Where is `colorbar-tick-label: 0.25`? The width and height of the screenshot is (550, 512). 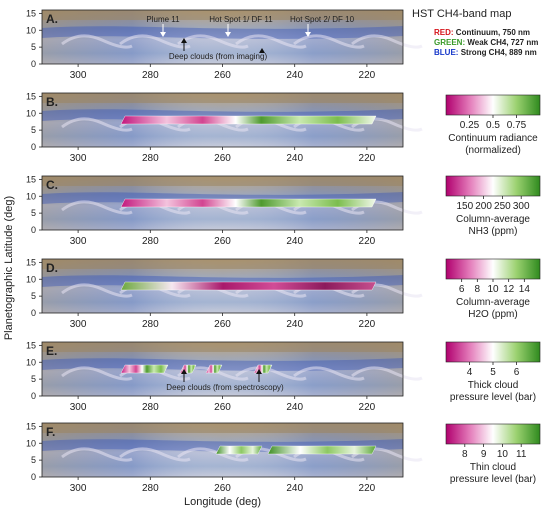
colorbar-tick-label: 0.25 is located at coordinates (470, 125).